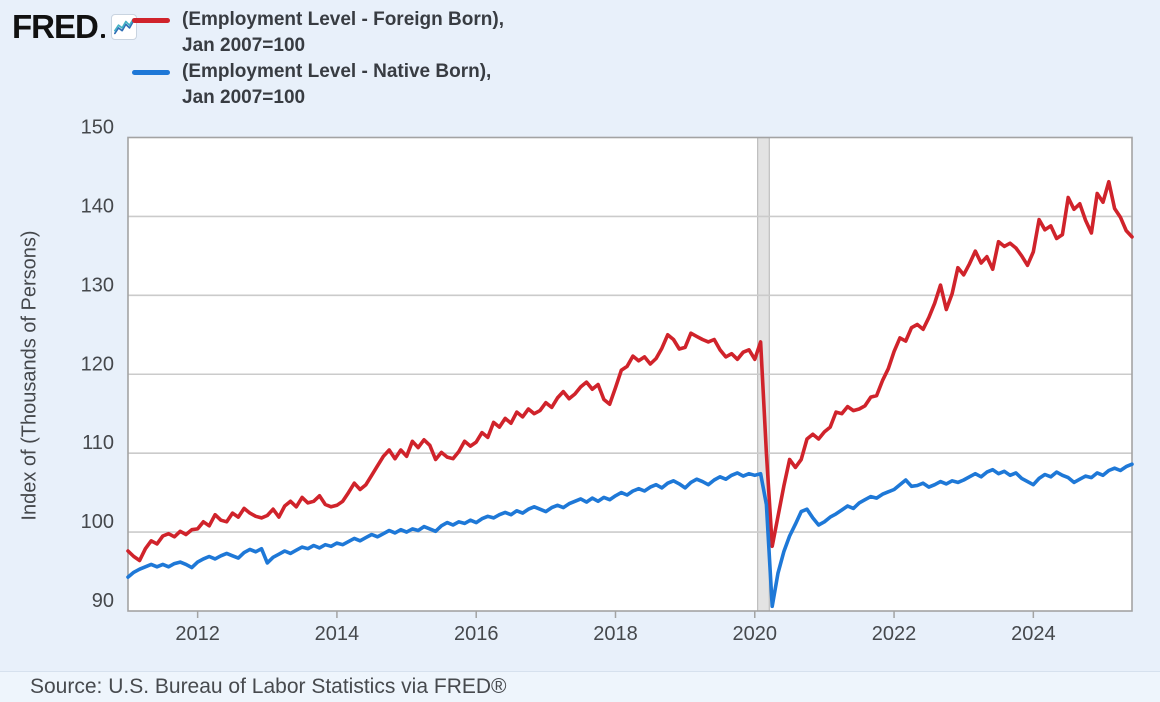  What do you see at coordinates (337, 71) in the screenshot?
I see `legend-native-line1: (Employment Level - Native Born),` at bounding box center [337, 71].